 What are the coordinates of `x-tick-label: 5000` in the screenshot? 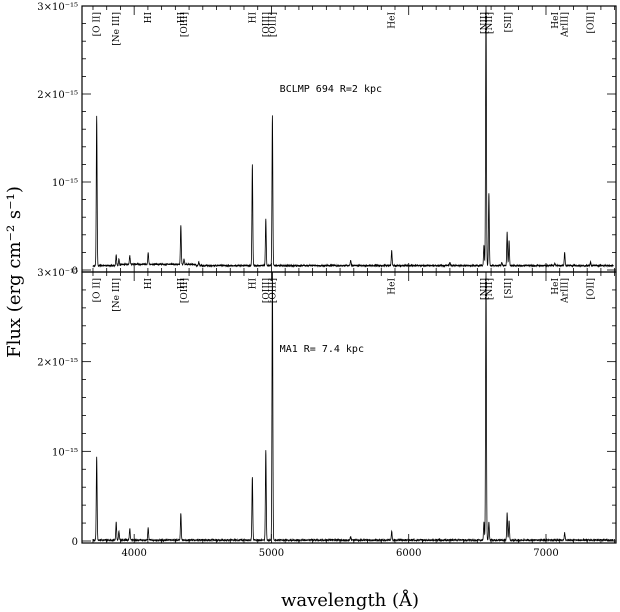 It's located at (271, 553).